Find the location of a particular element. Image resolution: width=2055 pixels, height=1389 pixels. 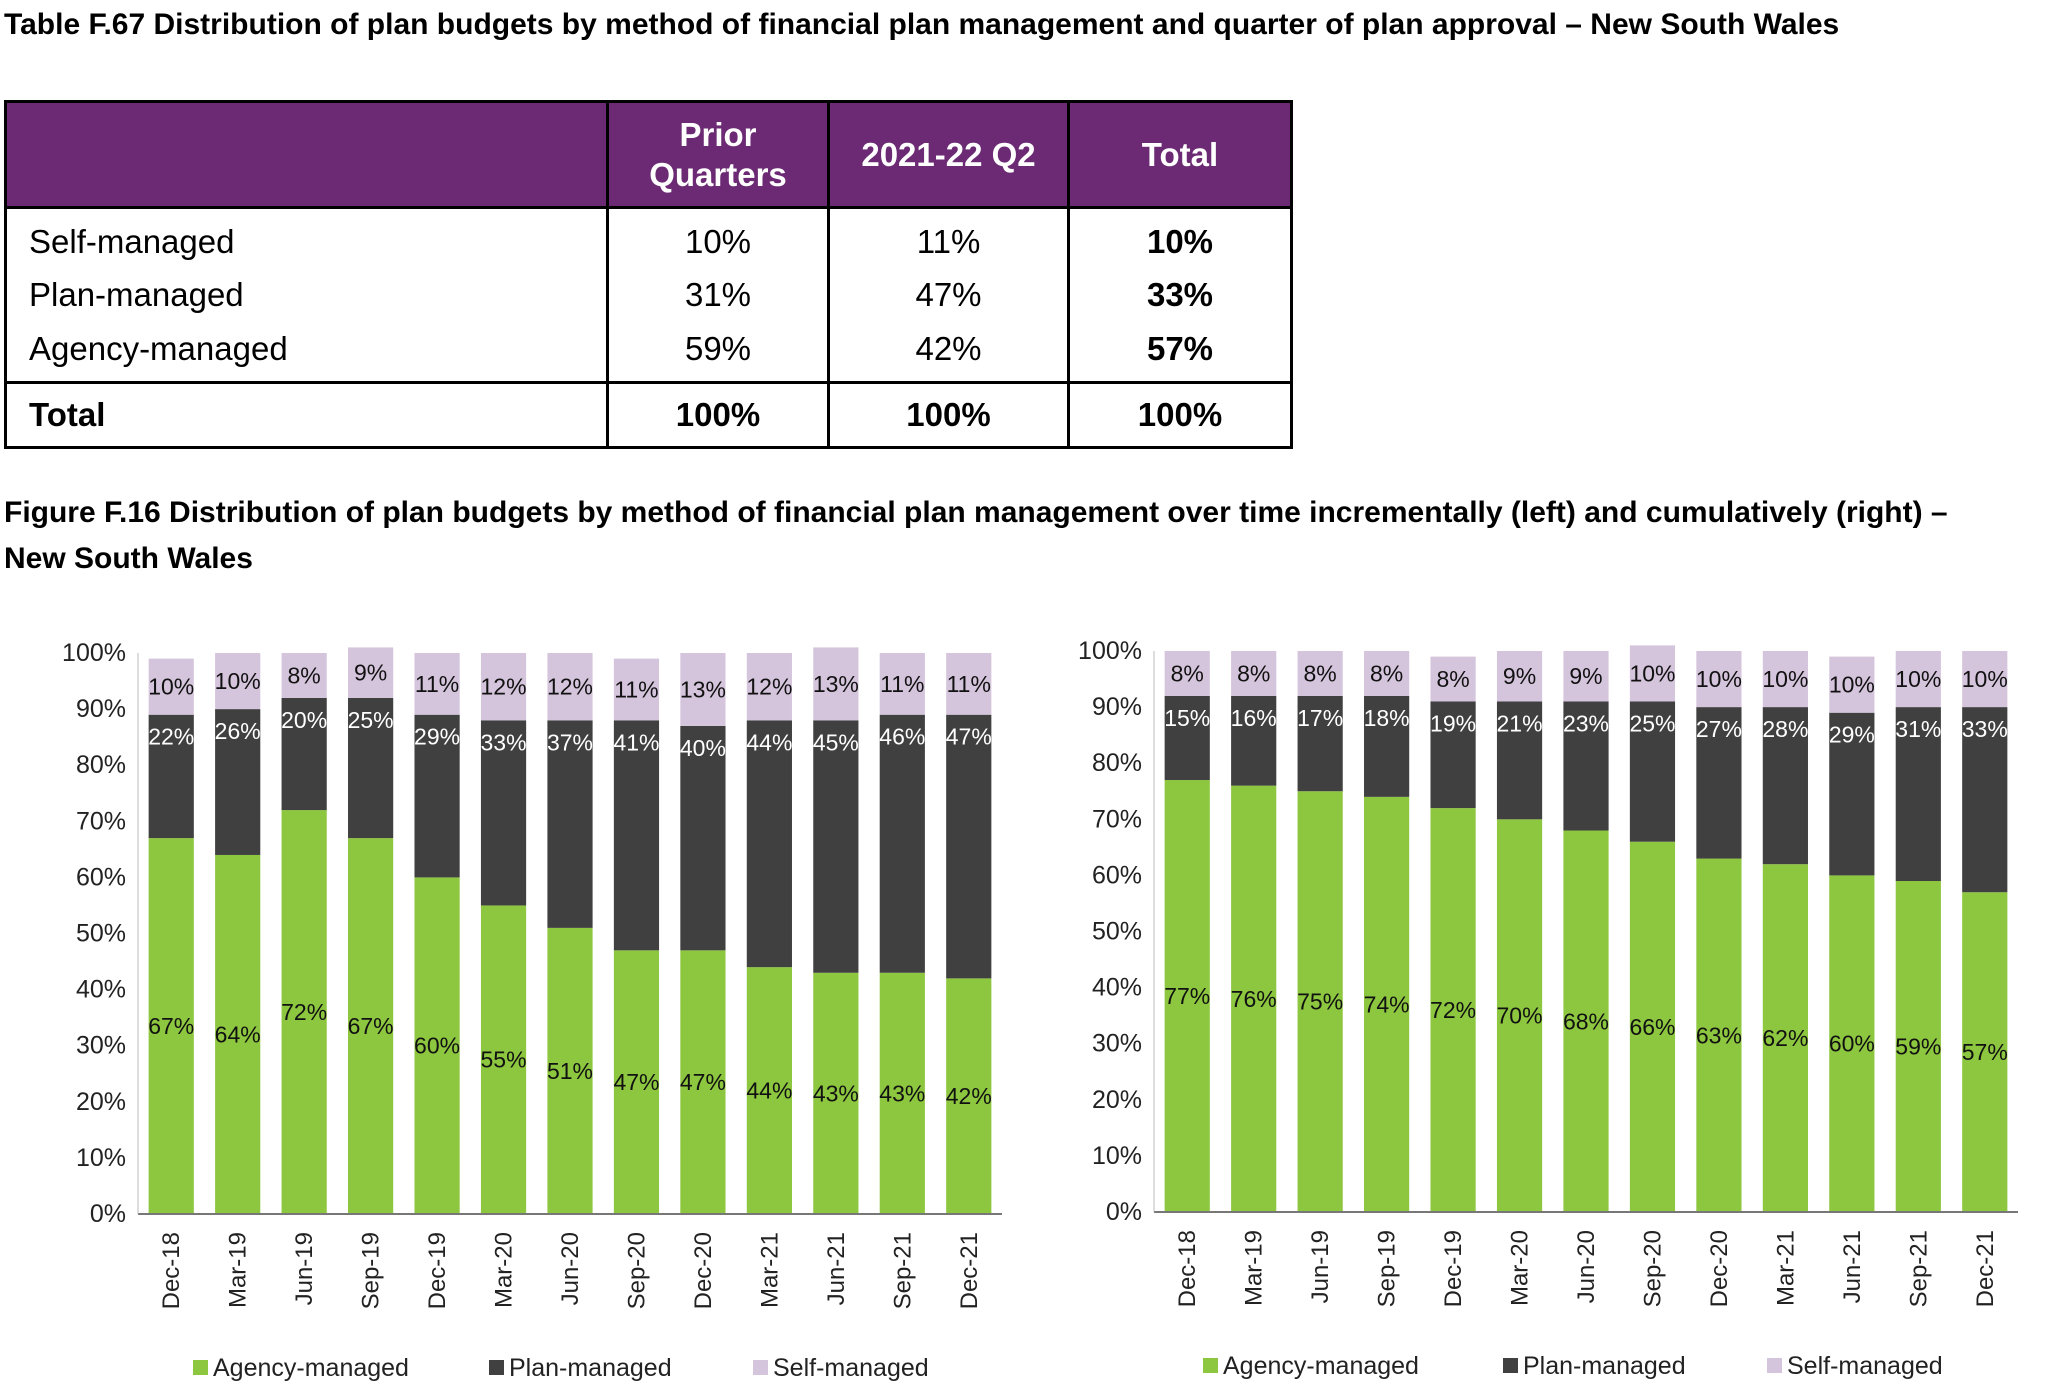

x-tick-label: Mar-20 is located at coordinates (504, 1270).